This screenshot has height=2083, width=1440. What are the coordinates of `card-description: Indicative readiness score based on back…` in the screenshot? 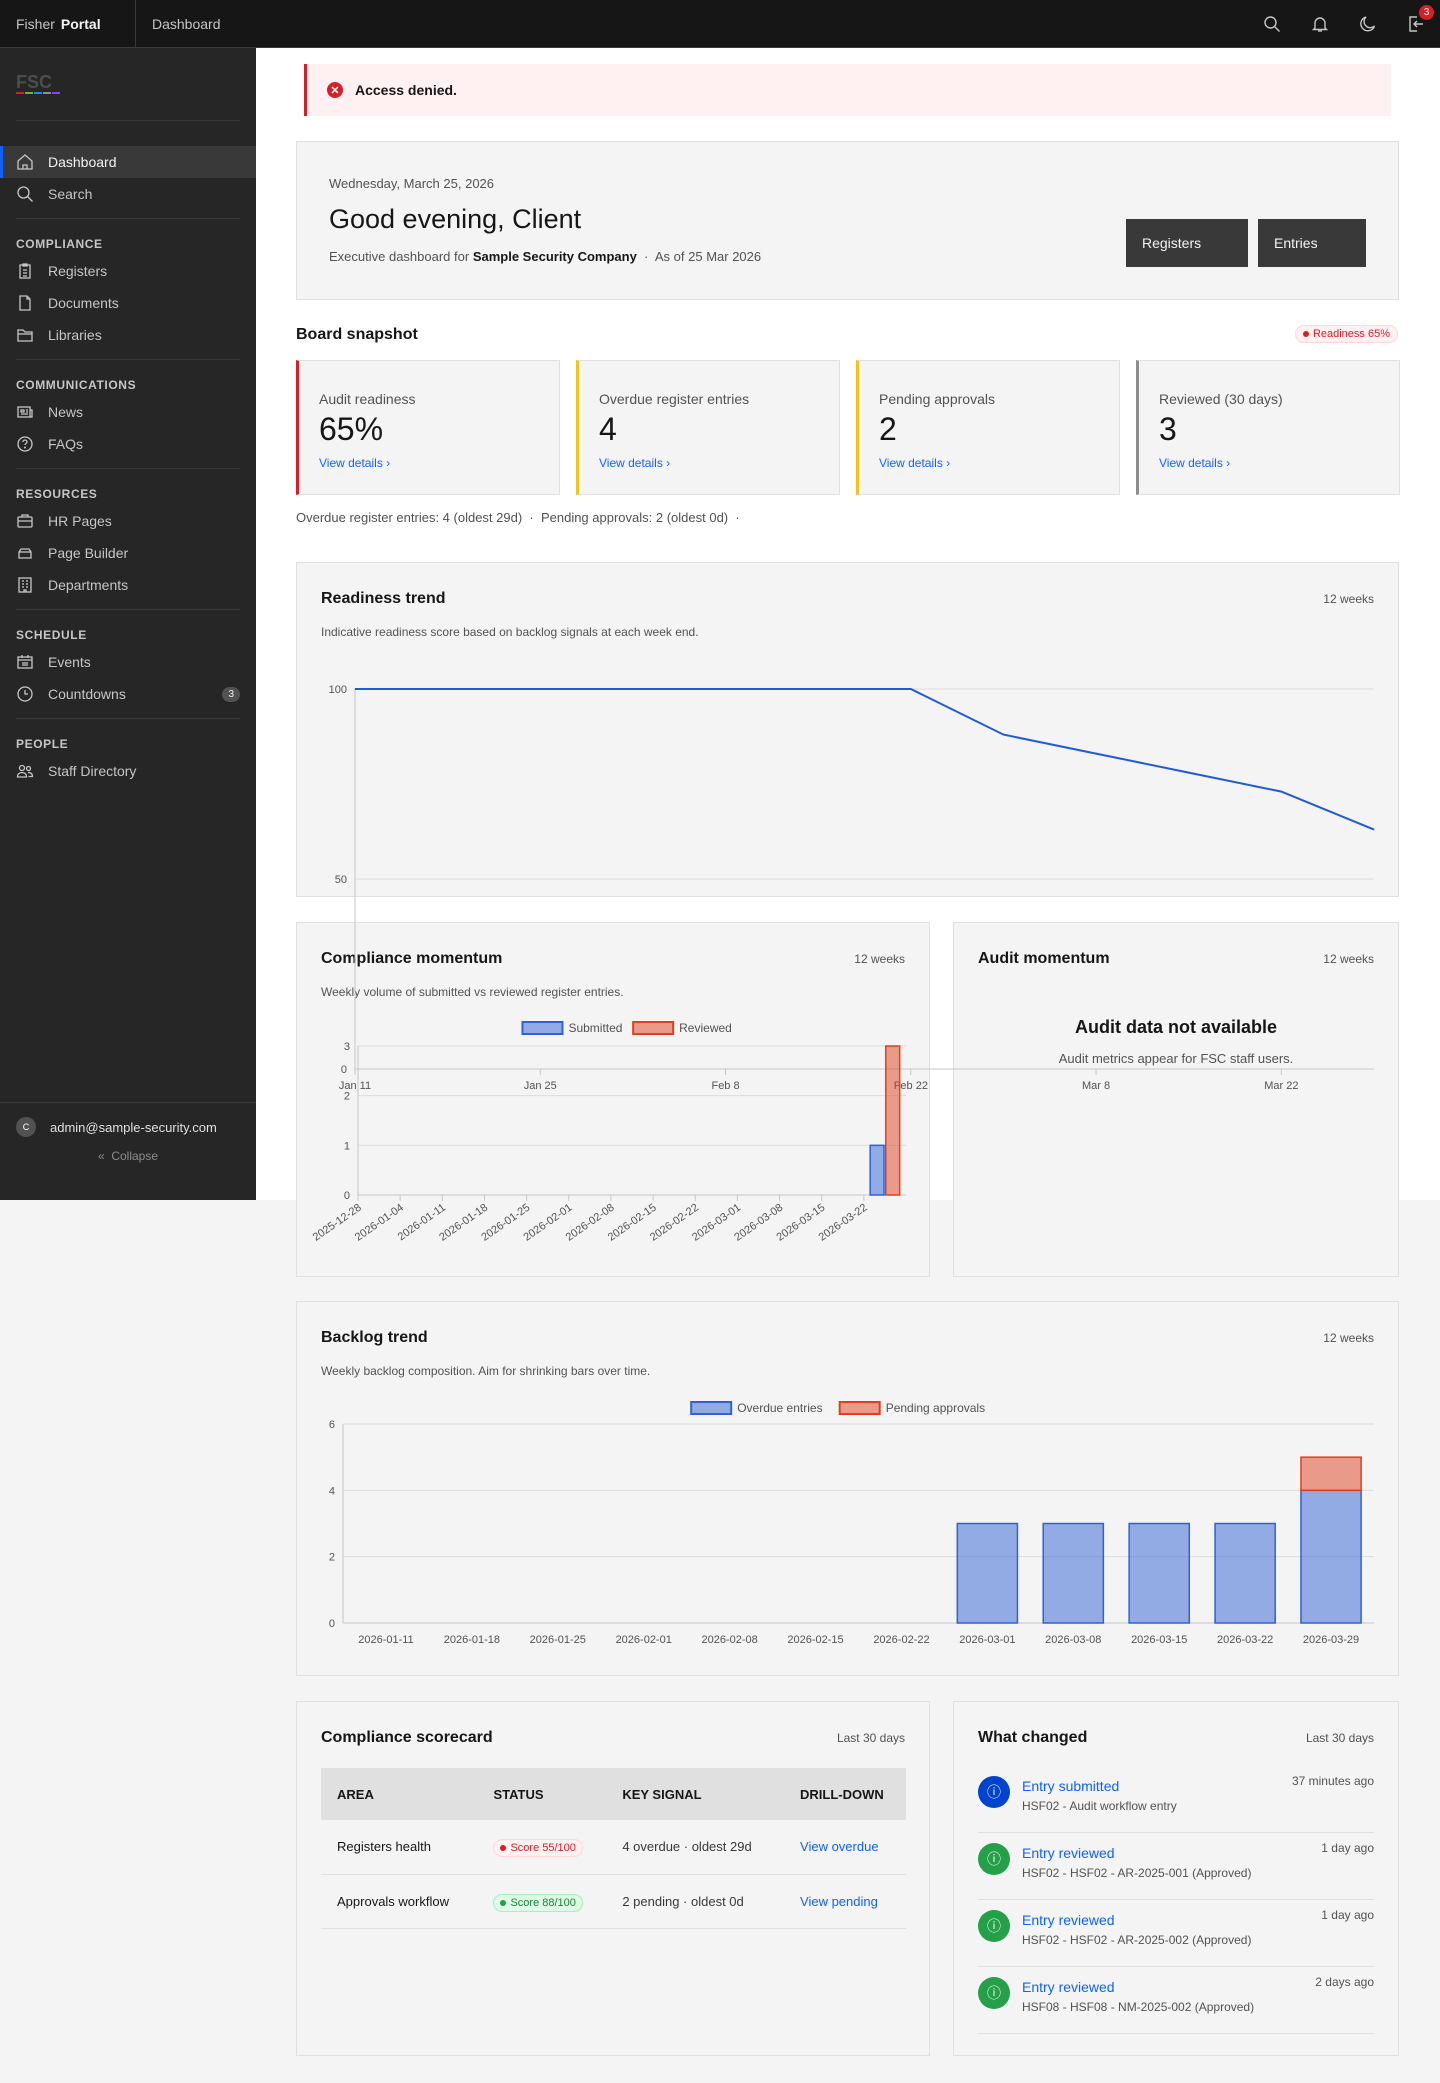 It's located at (510, 632).